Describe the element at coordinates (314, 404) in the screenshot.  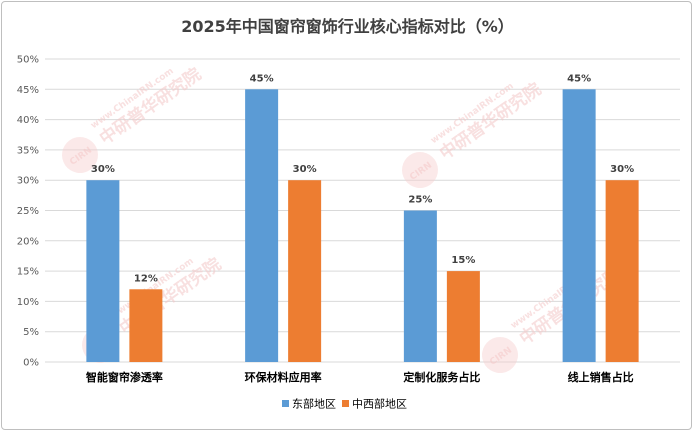
I see `legend-label: 东部地区` at that location.